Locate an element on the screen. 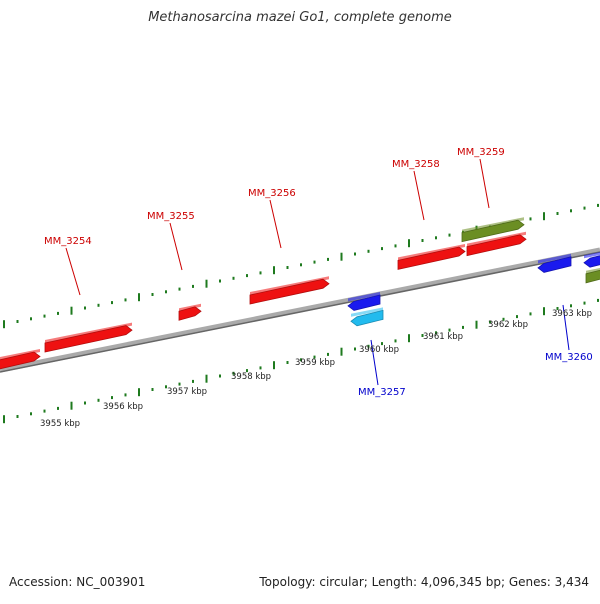 This screenshot has height=604, width=600. scale-label: 3958 kbp is located at coordinates (251, 377).